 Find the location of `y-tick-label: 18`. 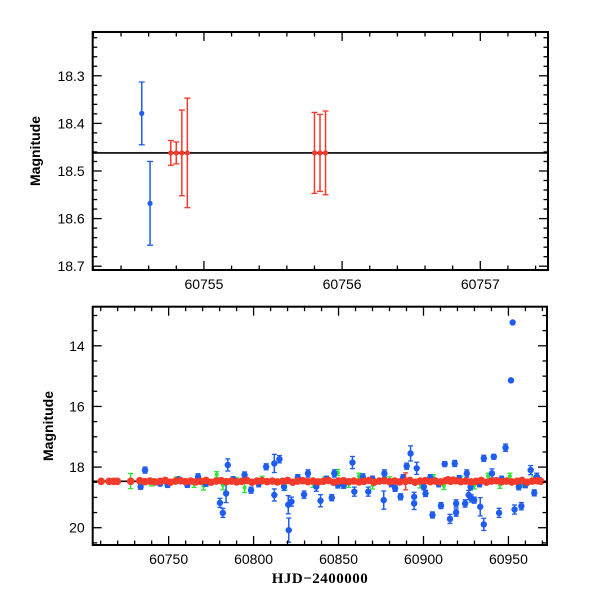

y-tick-label: 18 is located at coordinates (77, 467).